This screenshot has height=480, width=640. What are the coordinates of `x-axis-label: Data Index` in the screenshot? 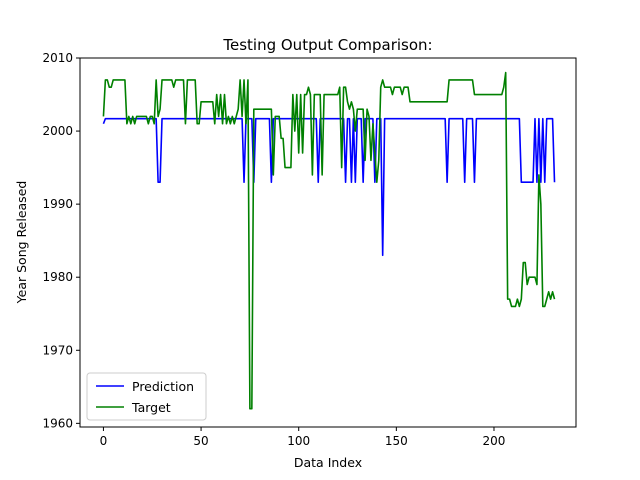 It's located at (328, 462).